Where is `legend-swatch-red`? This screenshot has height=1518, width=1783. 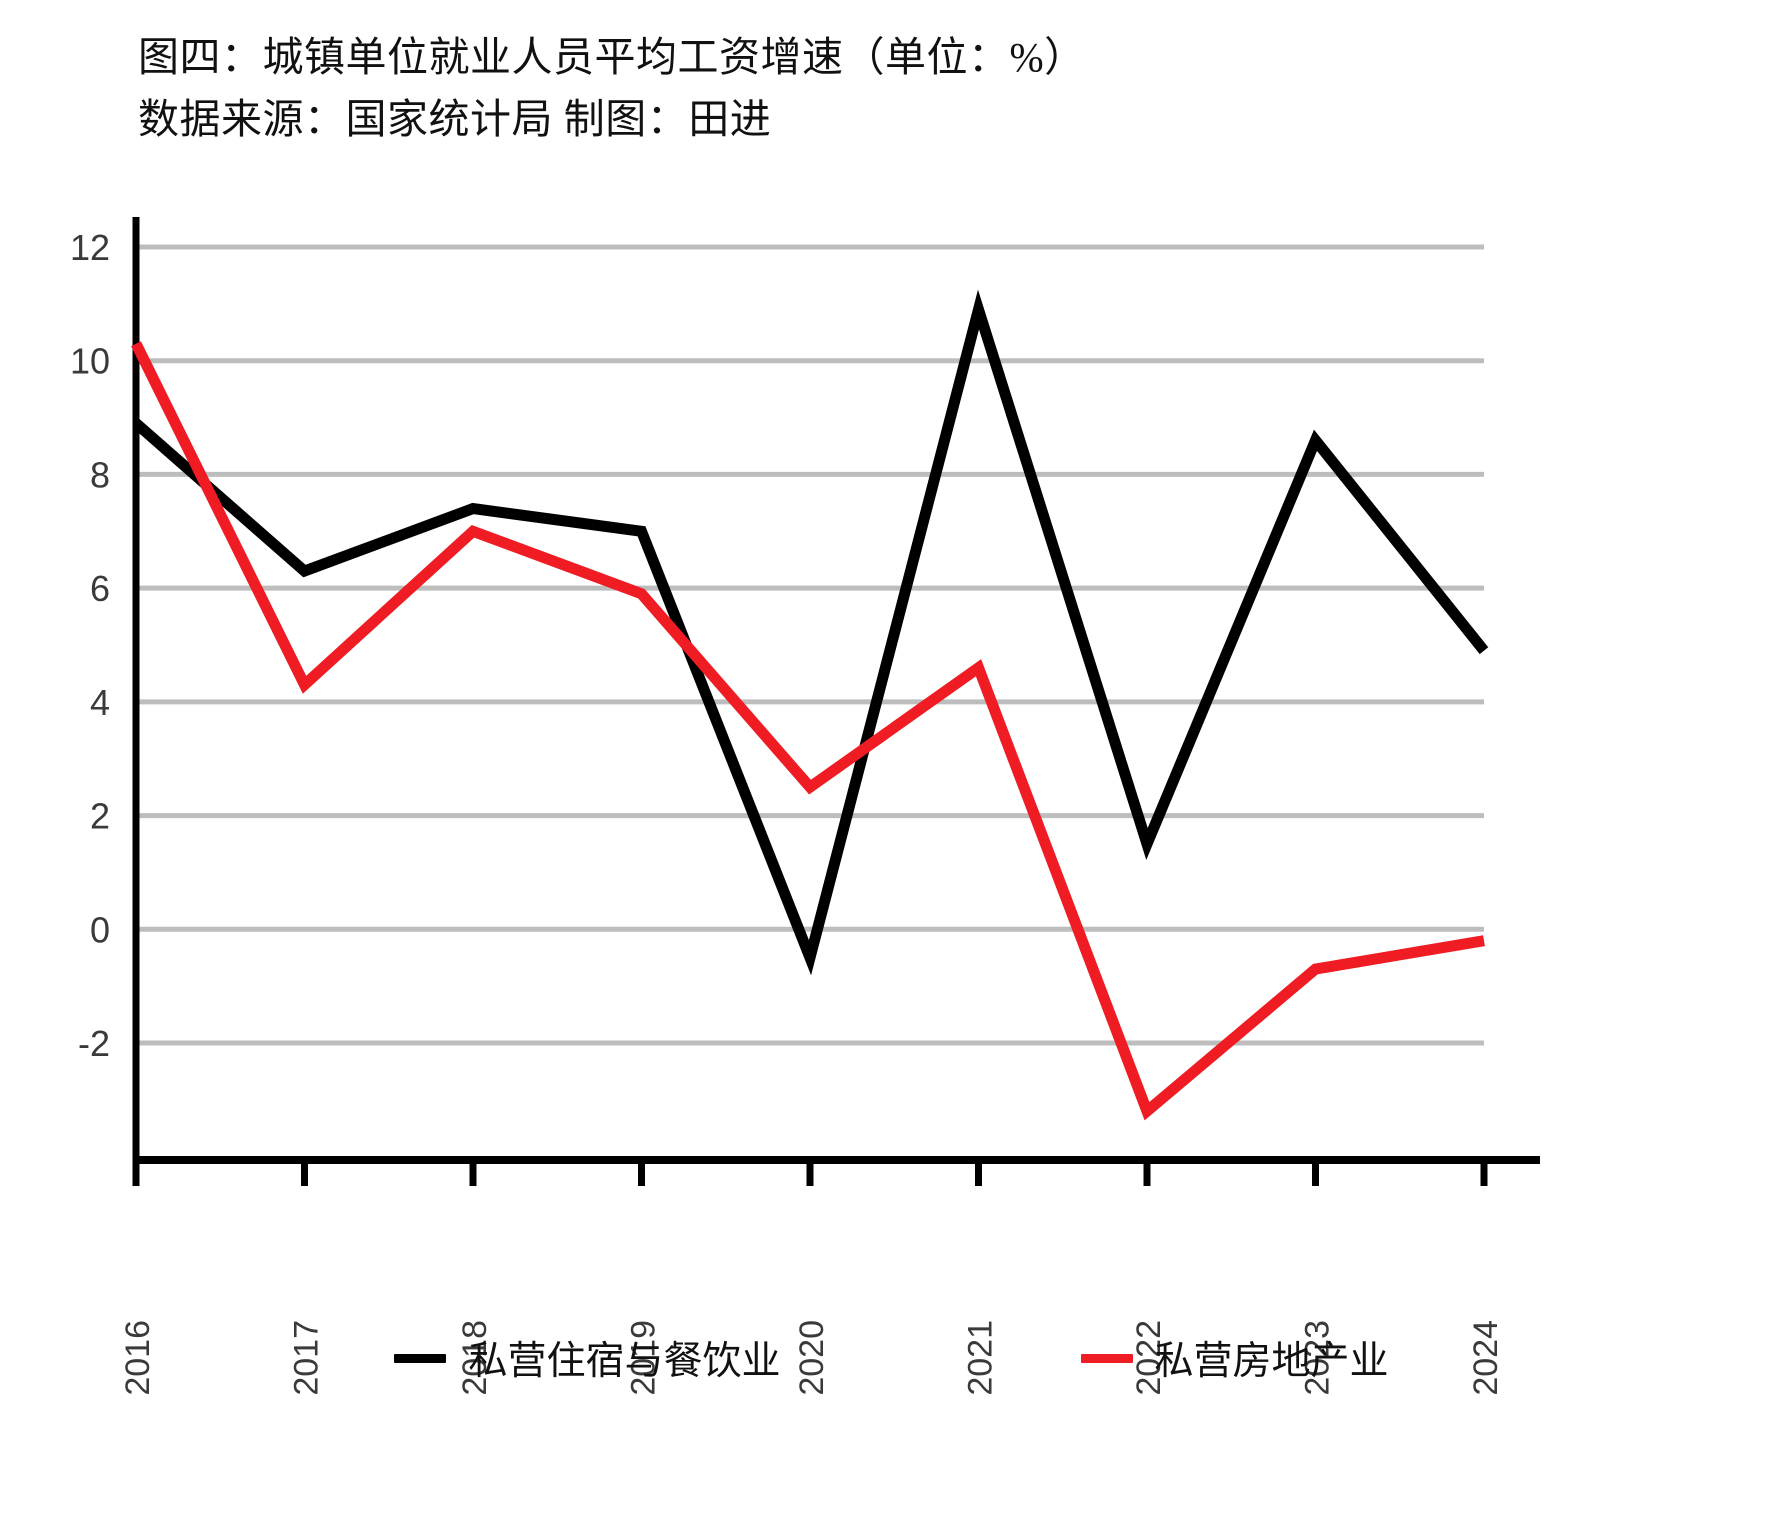 legend-swatch-red is located at coordinates (1106, 1358).